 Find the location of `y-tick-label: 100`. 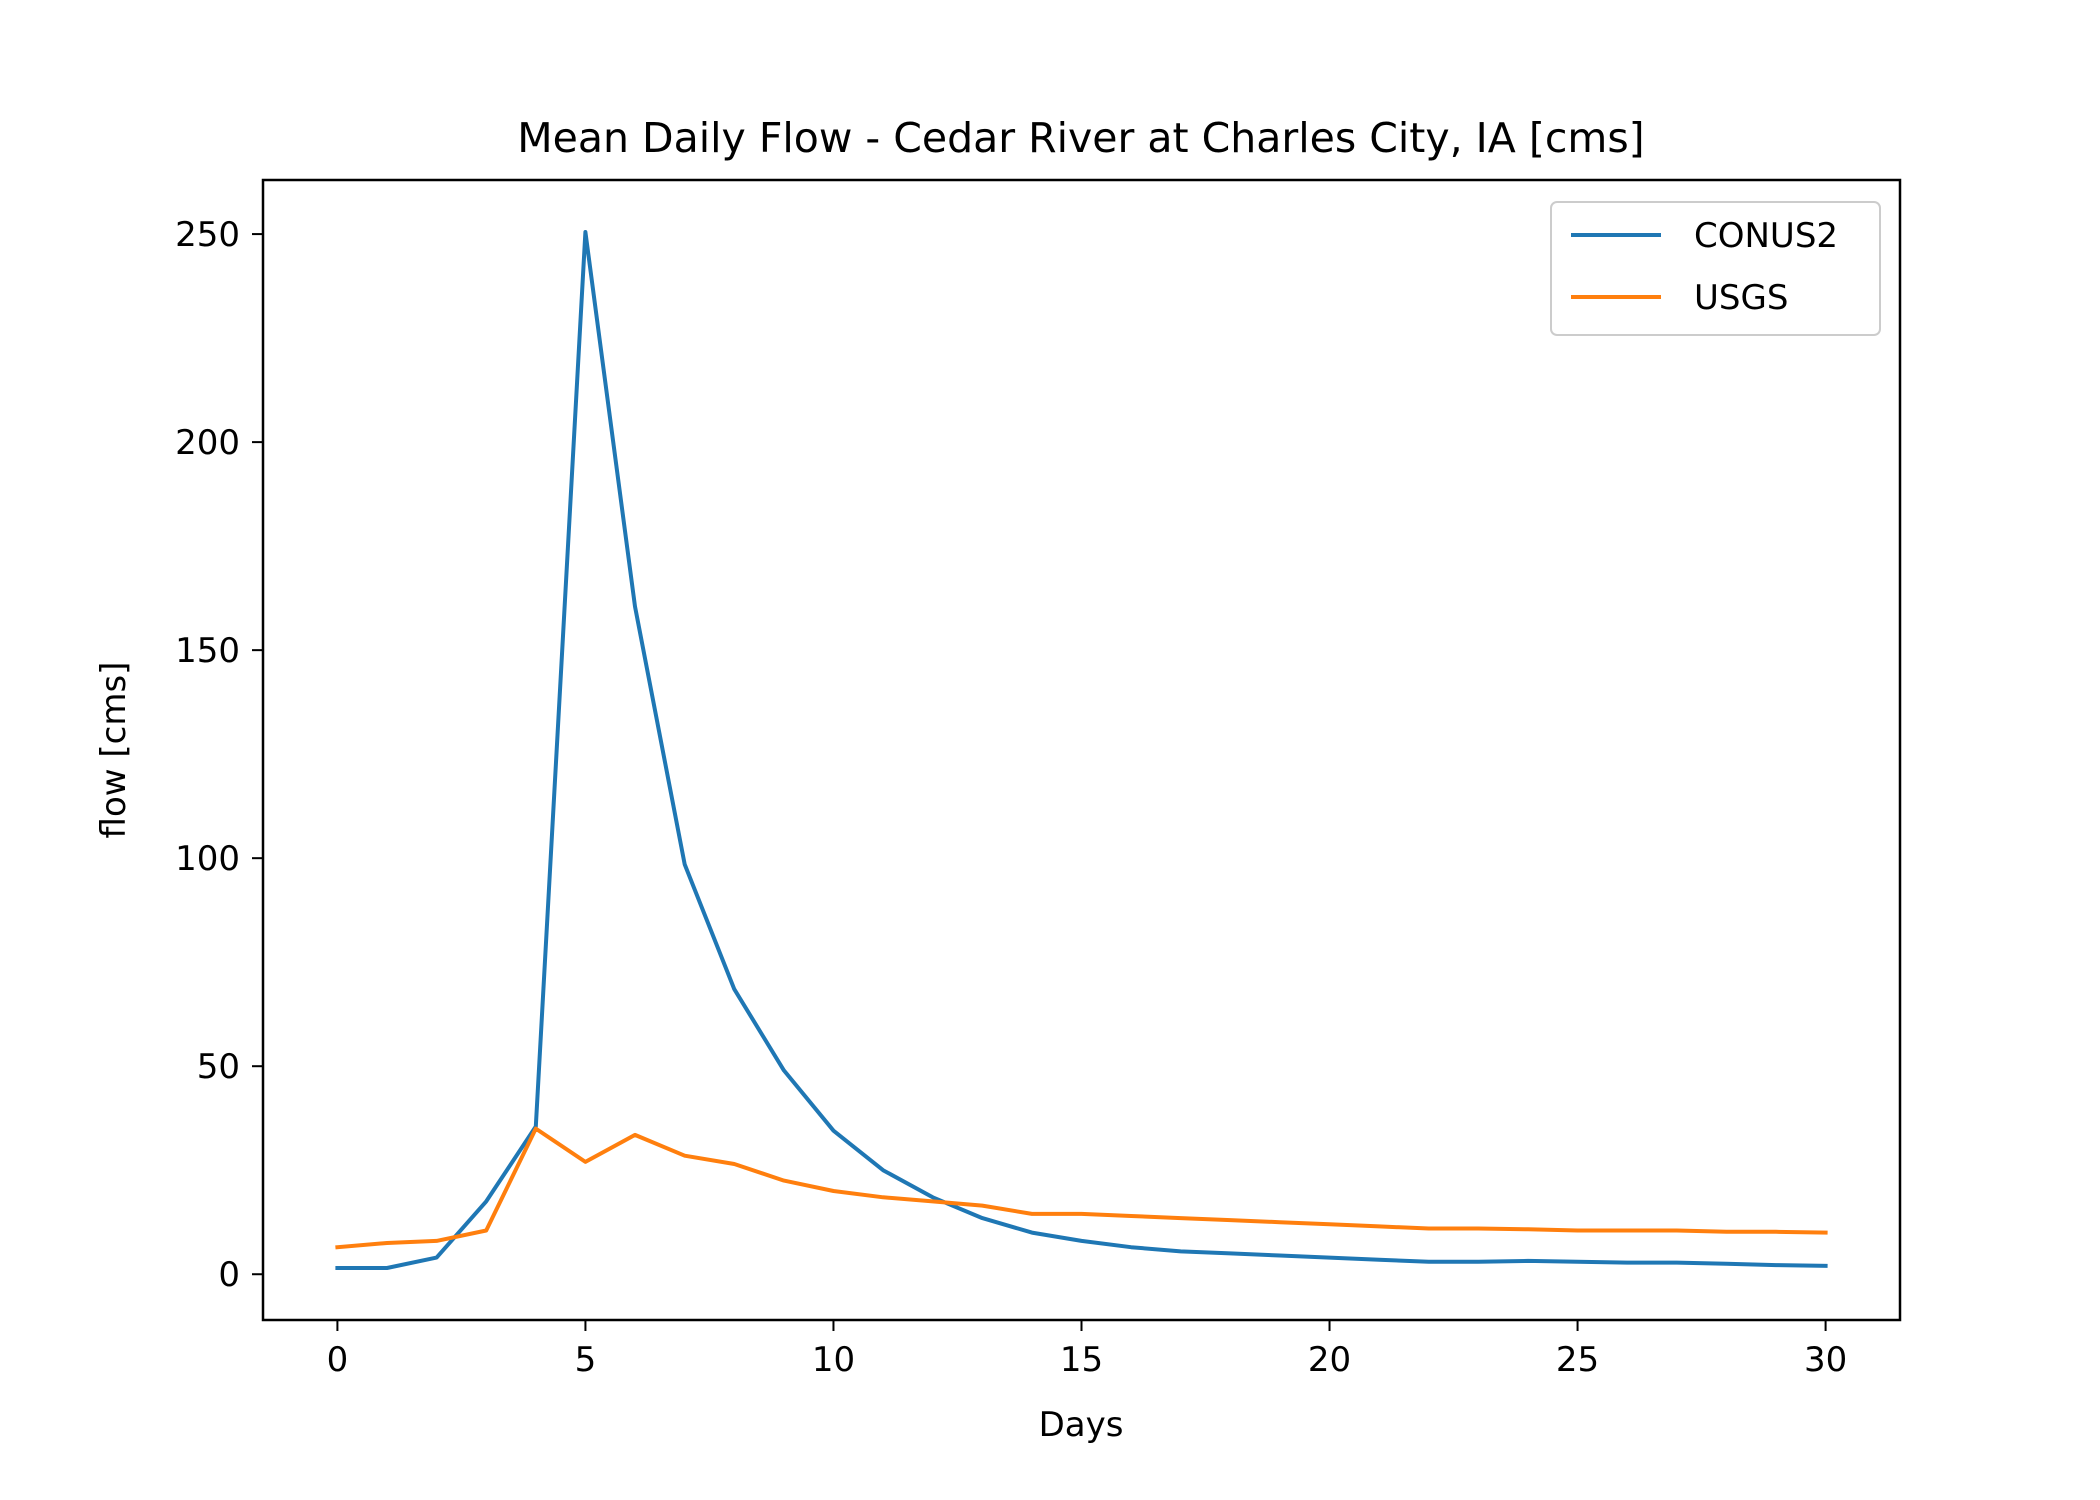

y-tick-label: 100 is located at coordinates (207, 859).